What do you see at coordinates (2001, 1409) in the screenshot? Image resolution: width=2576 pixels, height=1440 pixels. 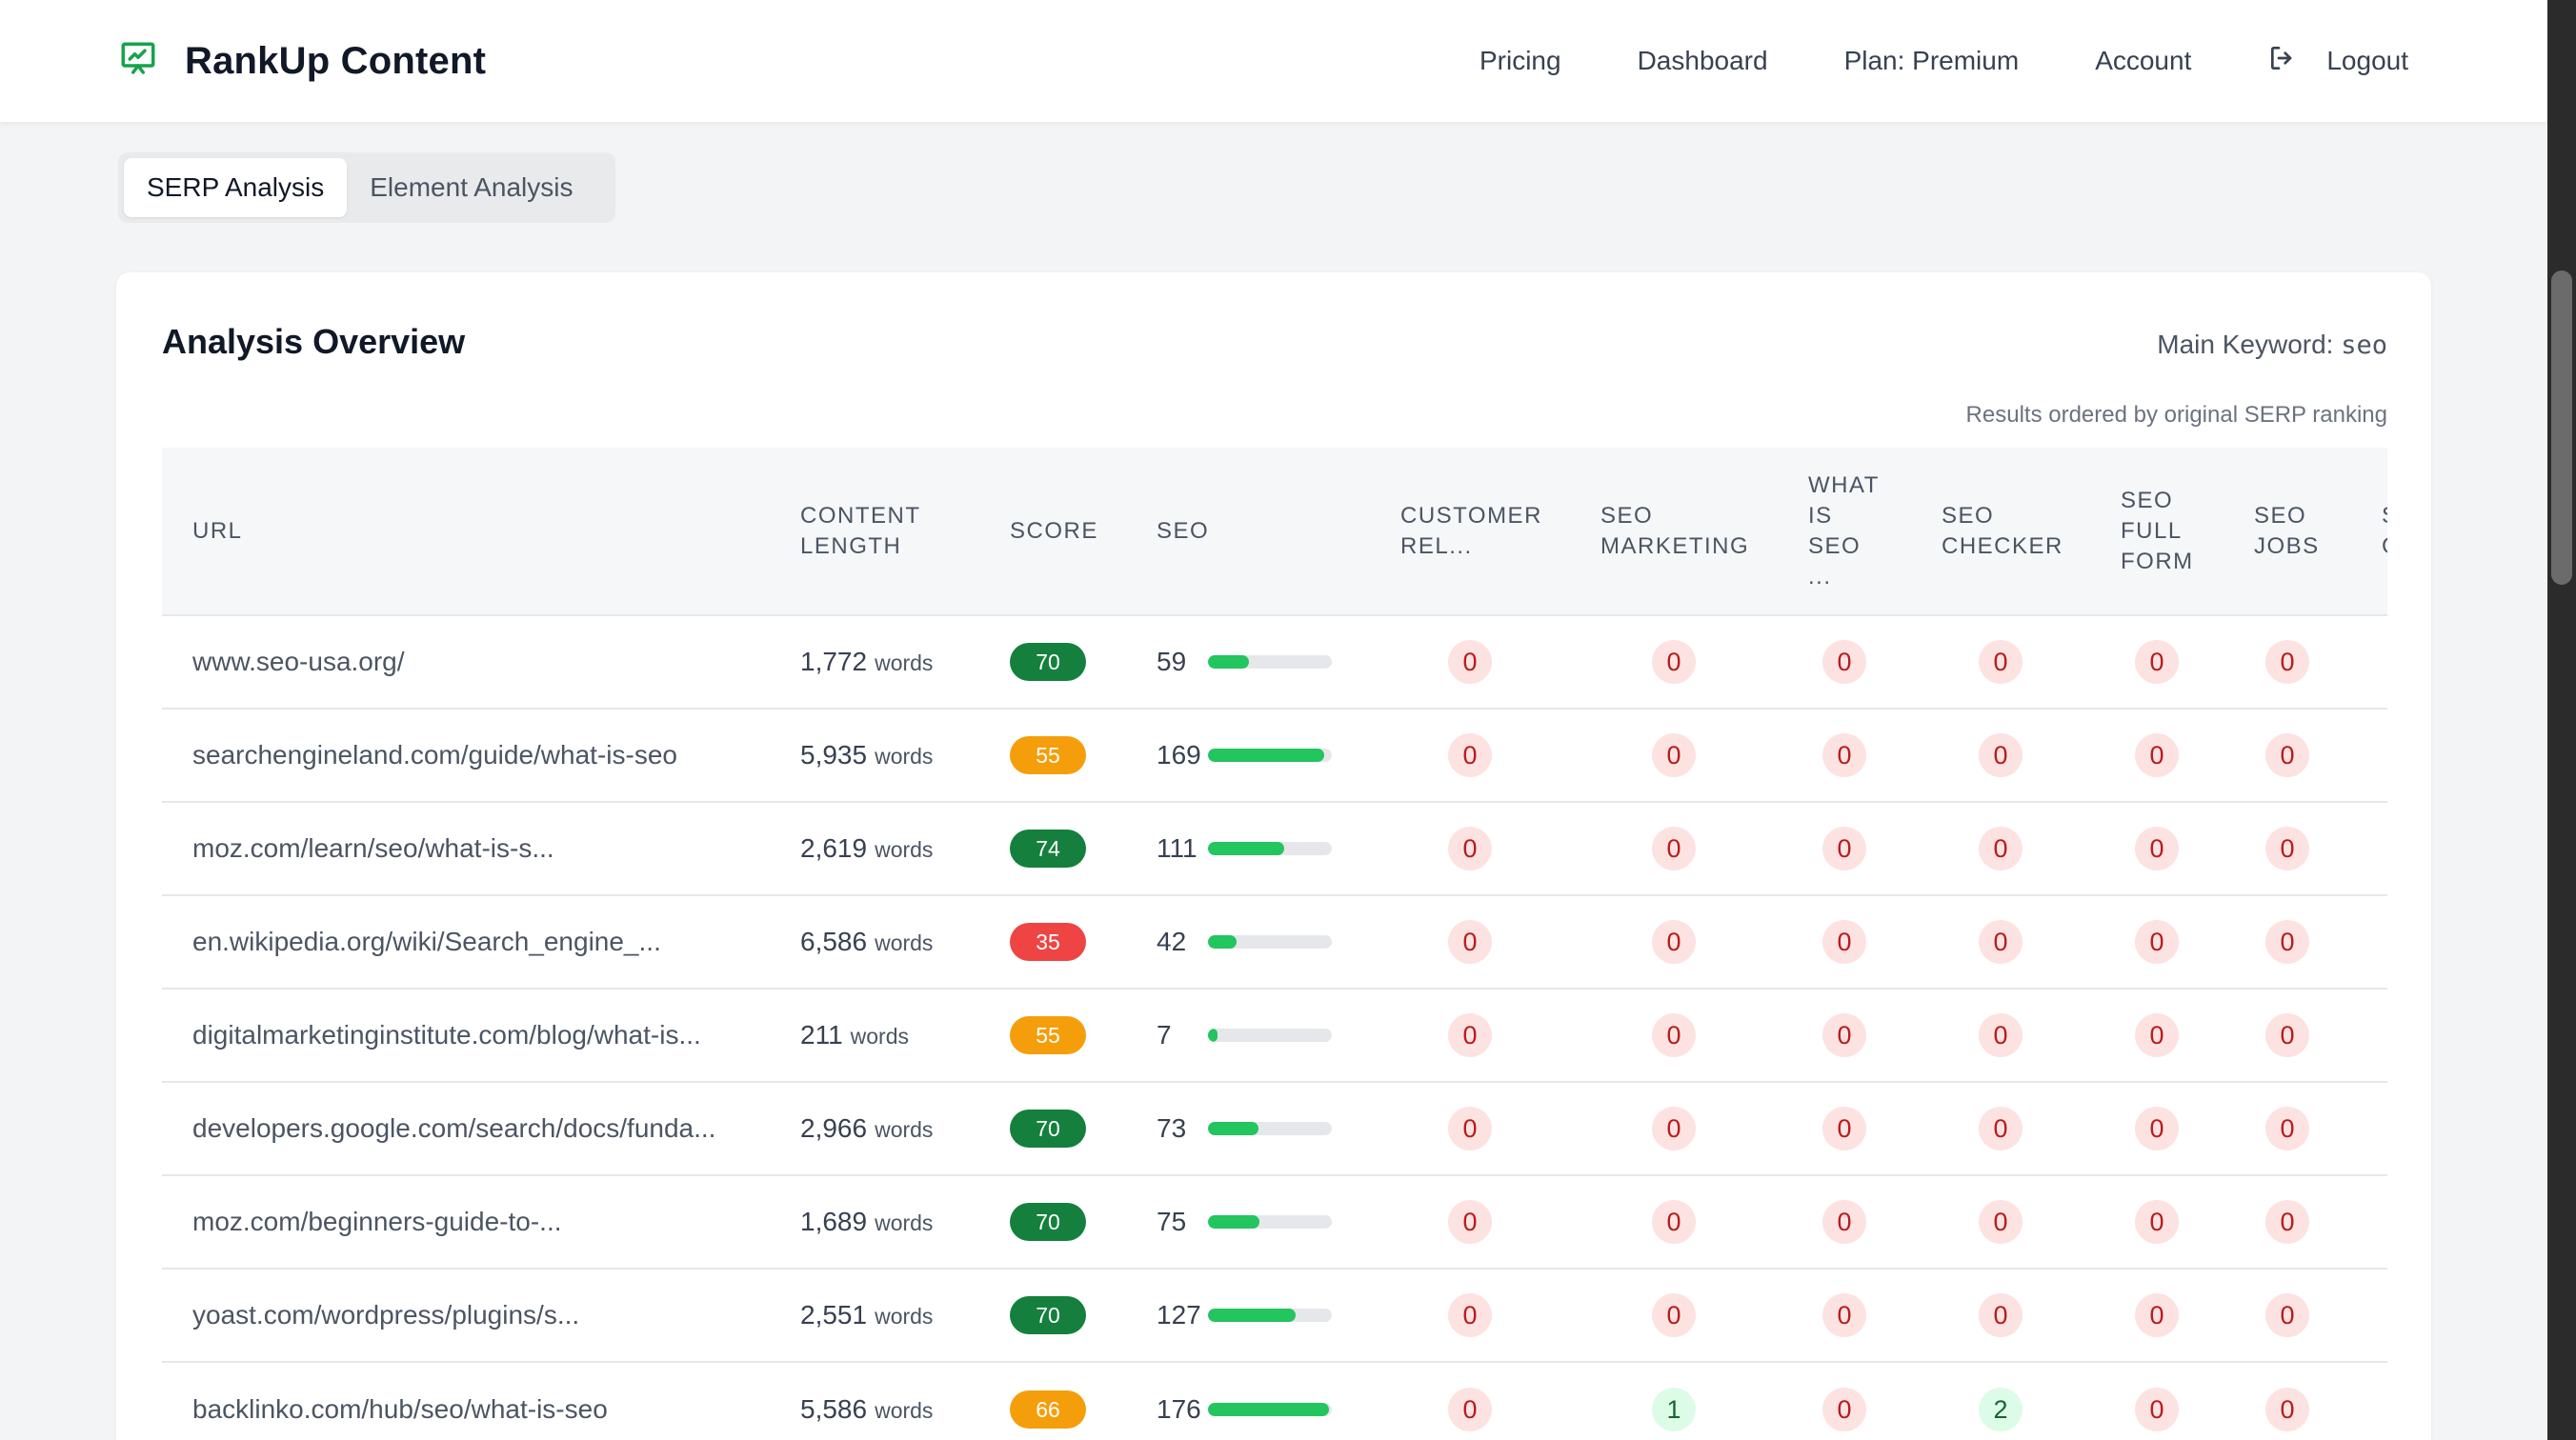 I see `keyword-count-badge: 2` at bounding box center [2001, 1409].